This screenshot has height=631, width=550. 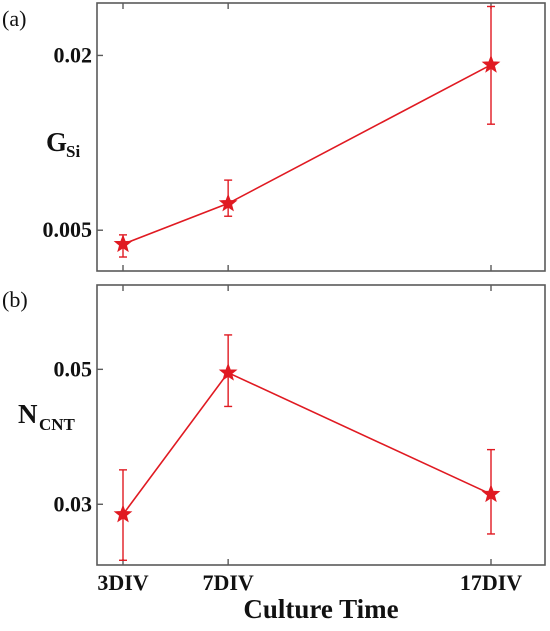 I want to click on x-tick-labels: 3DIV 7DIV 17DIV, so click(x=309, y=582).